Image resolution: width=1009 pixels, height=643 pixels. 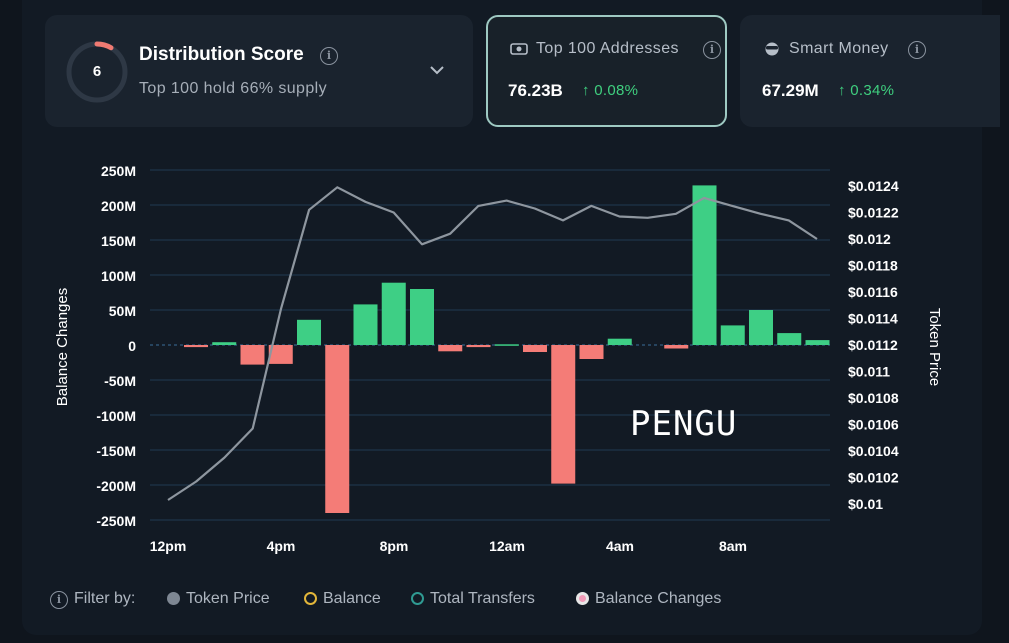 I want to click on x-tick-label: 8pm, so click(x=394, y=546).